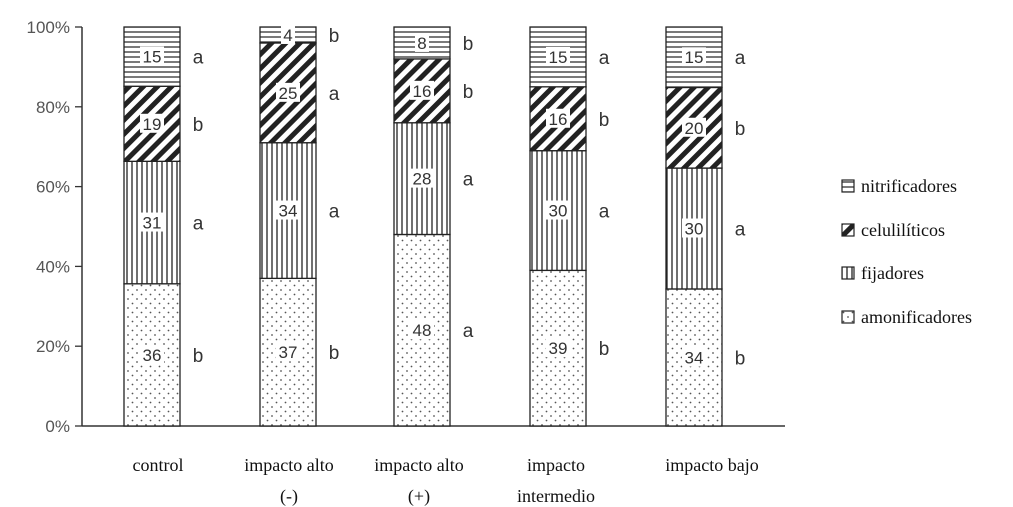 This screenshot has width=1013, height=507. Describe the element at coordinates (556, 496) in the screenshot. I see `category-label: intermedio` at that location.